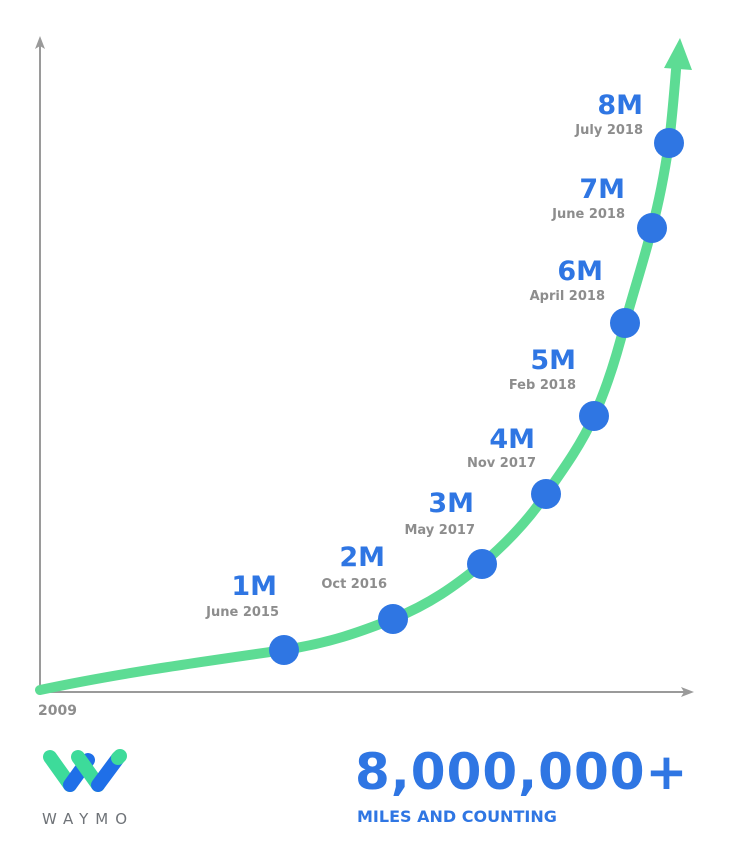  I want to click on point-date: May 2017, so click(440, 530).